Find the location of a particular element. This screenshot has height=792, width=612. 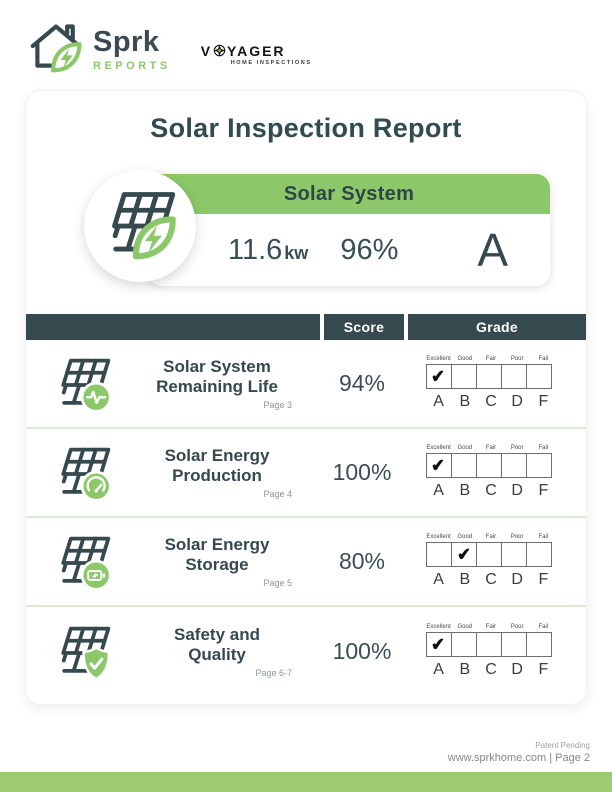

row-page-ref: Page 5 is located at coordinates (277, 583).